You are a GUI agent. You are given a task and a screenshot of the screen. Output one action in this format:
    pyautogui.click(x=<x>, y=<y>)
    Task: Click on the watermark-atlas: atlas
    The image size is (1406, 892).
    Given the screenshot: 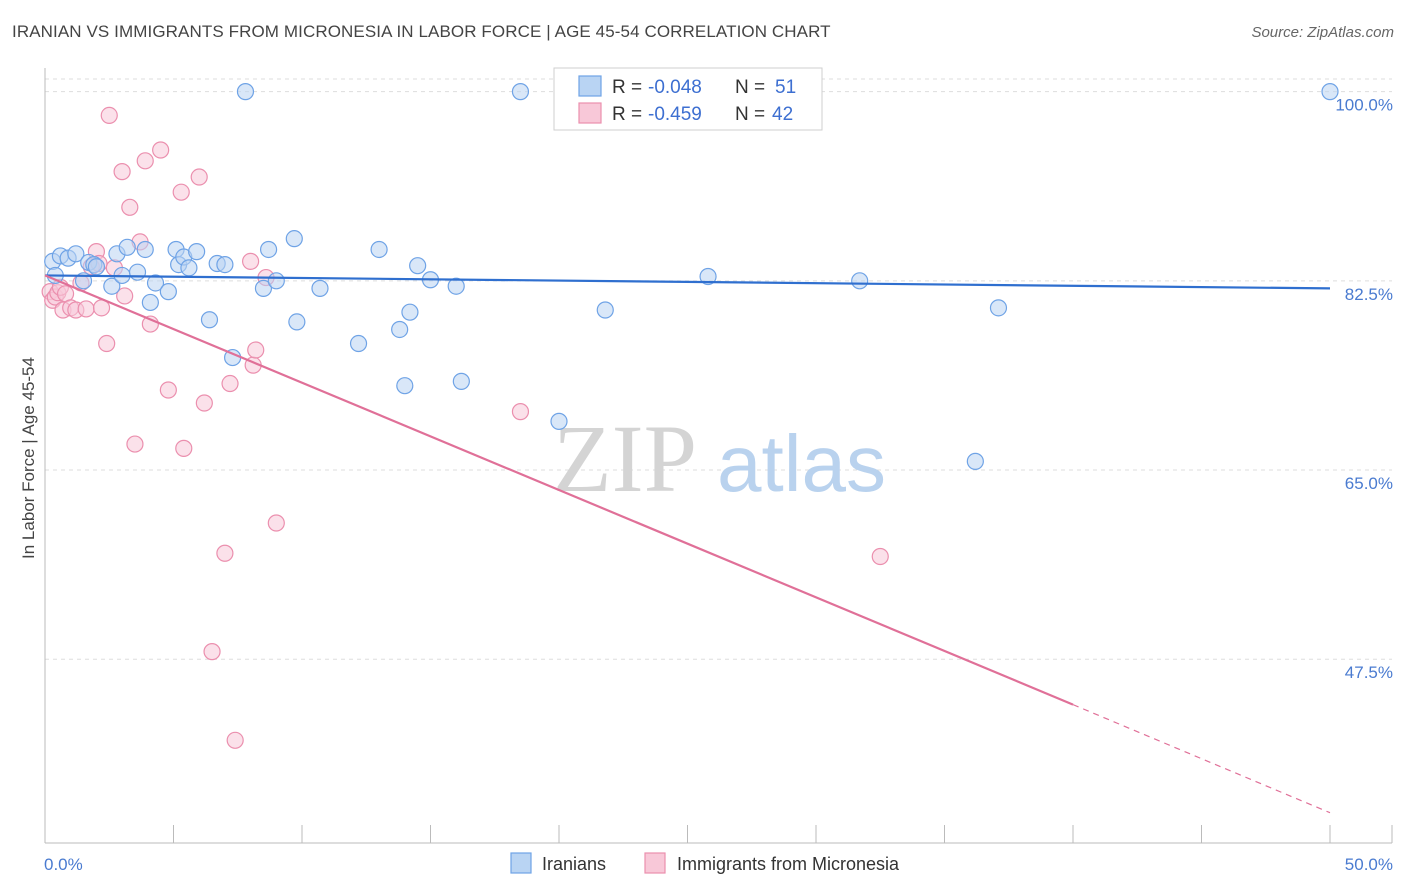 What is the action you would take?
    pyautogui.click(x=801, y=463)
    